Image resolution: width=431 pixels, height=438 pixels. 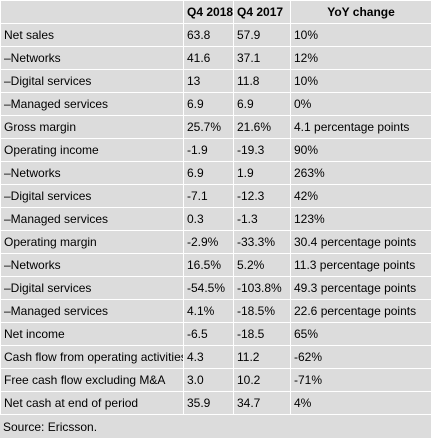 What do you see at coordinates (208, 265) in the screenshot?
I see `q4-2018-cell: 16.5%` at bounding box center [208, 265].